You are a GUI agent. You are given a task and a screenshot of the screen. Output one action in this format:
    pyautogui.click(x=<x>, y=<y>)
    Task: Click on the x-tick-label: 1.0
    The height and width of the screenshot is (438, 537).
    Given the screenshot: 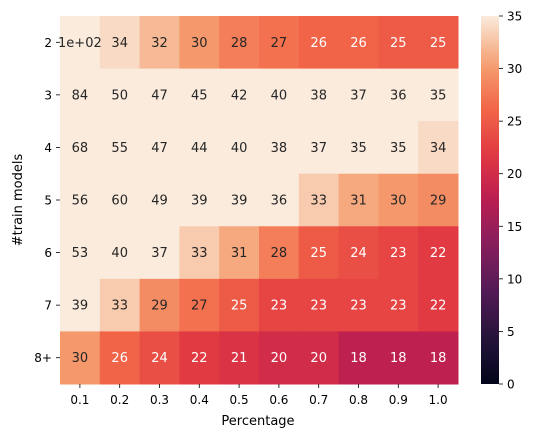 What is the action you would take?
    pyautogui.click(x=438, y=400)
    